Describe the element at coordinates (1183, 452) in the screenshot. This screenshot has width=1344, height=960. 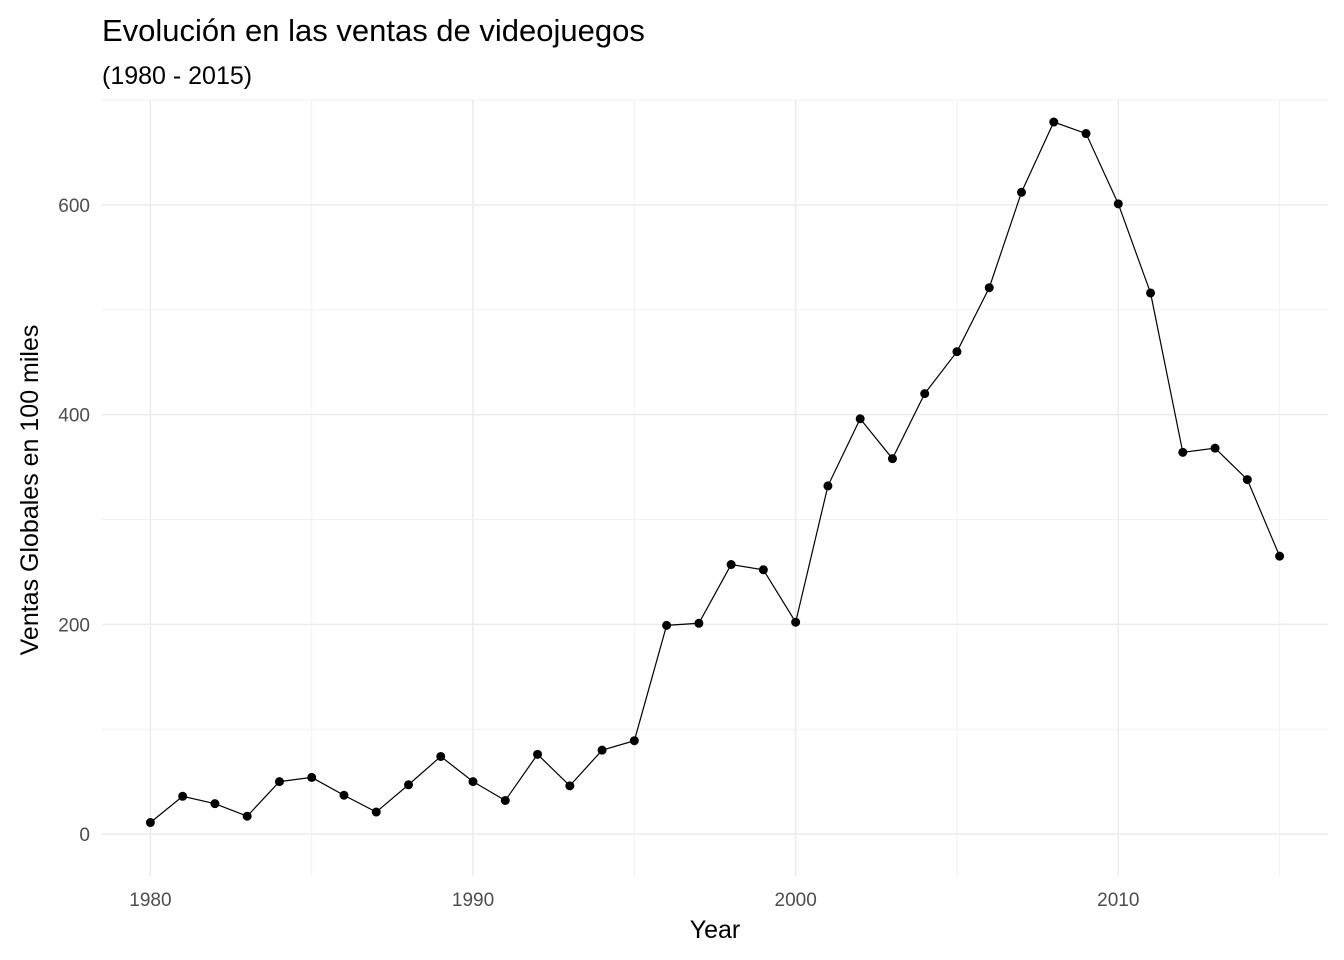
I see `data-point-2012` at that location.